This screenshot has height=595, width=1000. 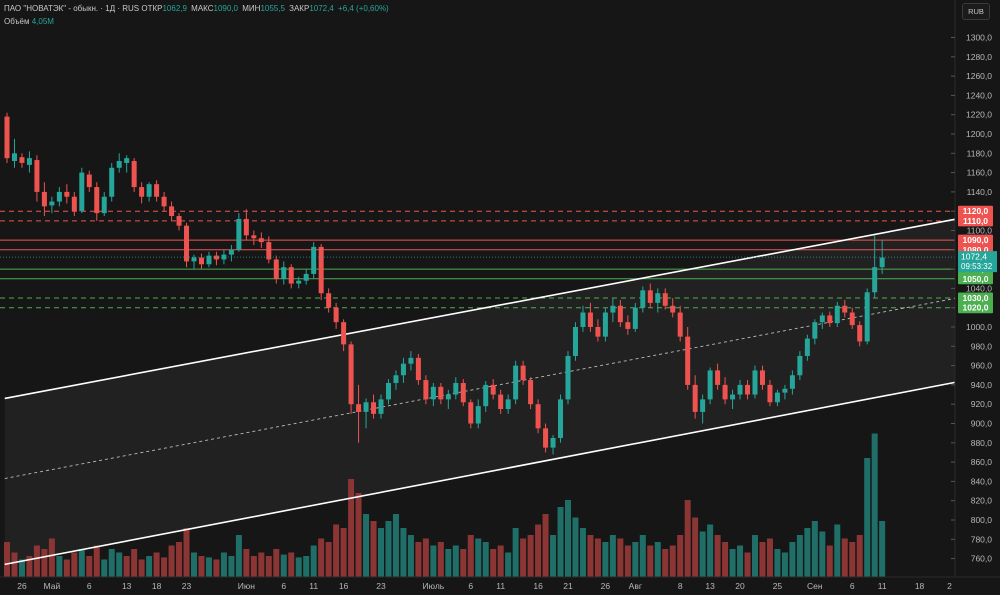 What do you see at coordinates (920, 586) in the screenshot?
I see `x-tick-label: 18` at bounding box center [920, 586].